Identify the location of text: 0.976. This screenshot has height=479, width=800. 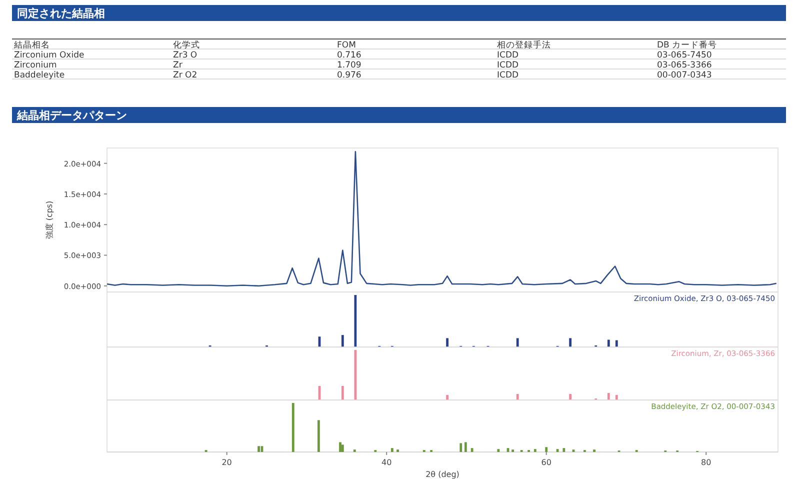
(349, 75).